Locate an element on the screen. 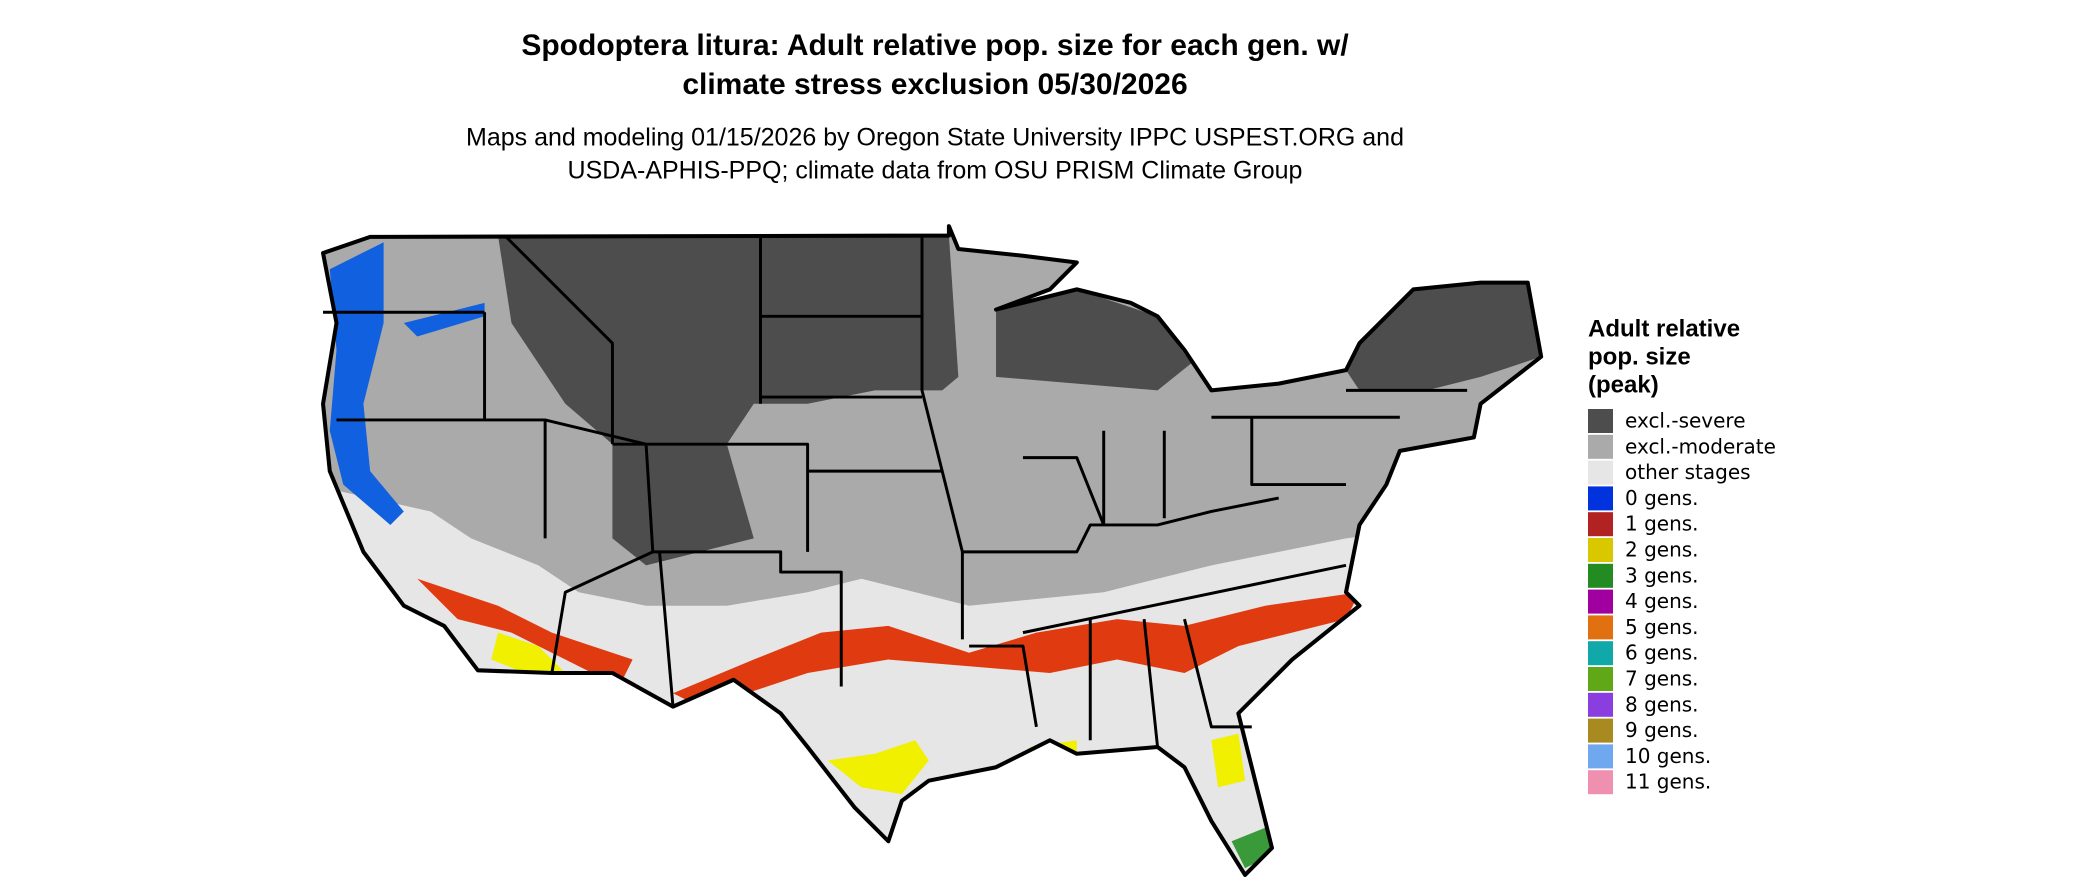 Image resolution: width=2100 pixels, height=892 pixels. legend-label: 3 gens. is located at coordinates (1662, 575).